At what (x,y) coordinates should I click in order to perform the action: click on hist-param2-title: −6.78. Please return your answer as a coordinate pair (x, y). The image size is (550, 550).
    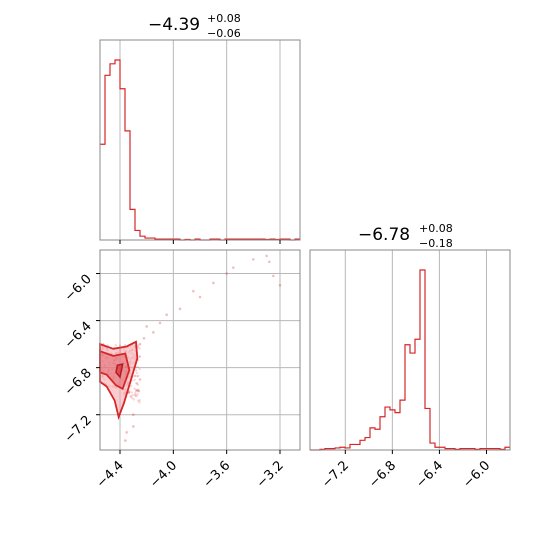
    Looking at the image, I should click on (384, 235).